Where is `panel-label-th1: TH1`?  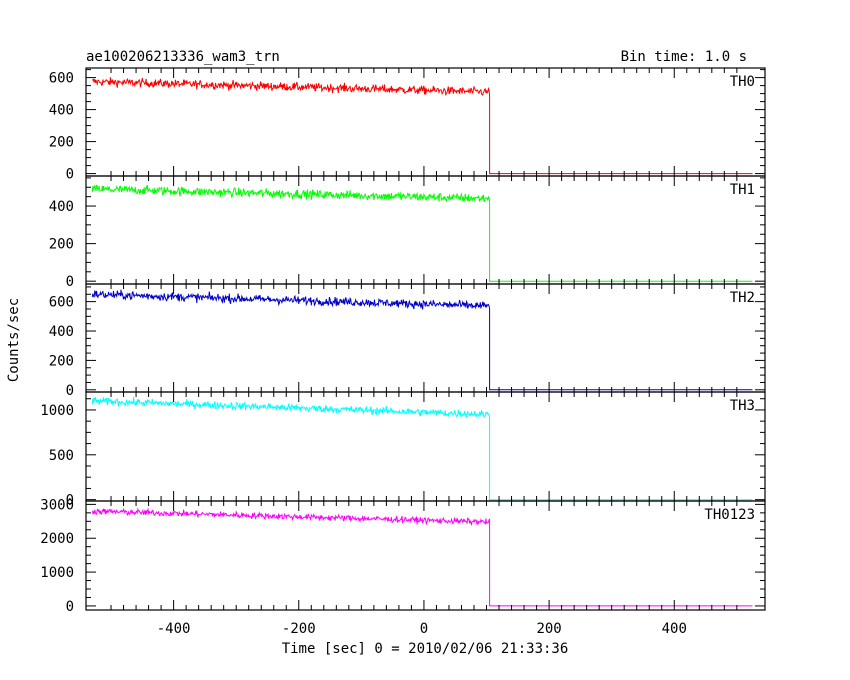
panel-label-th1: TH1 is located at coordinates (742, 190).